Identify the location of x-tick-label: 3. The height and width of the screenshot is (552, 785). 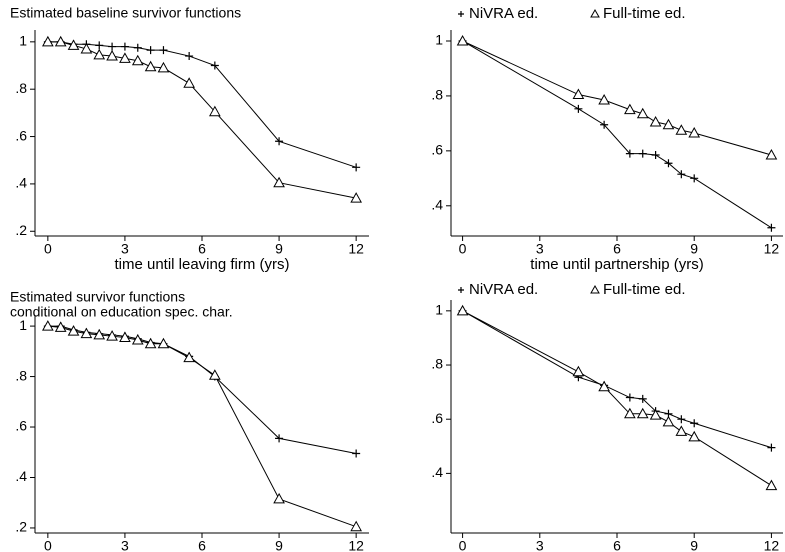
(125, 249).